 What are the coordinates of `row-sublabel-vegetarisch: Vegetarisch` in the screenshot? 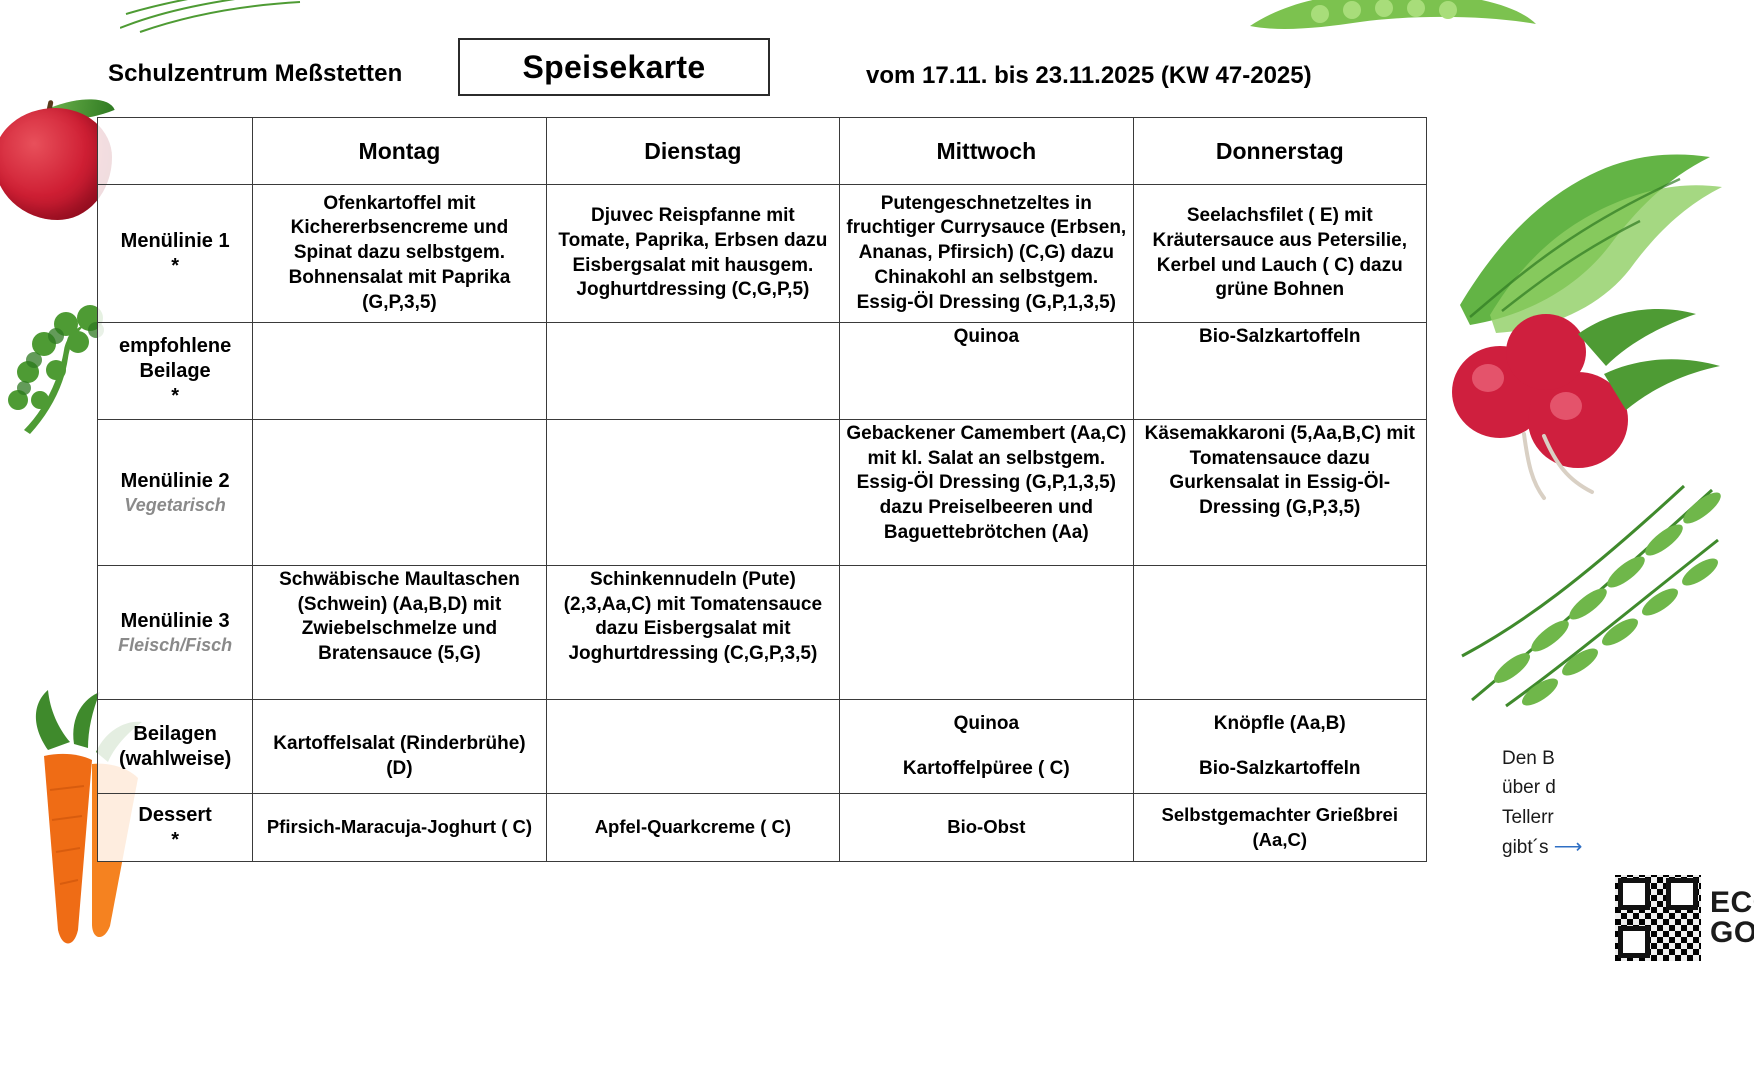 It's located at (175, 504).